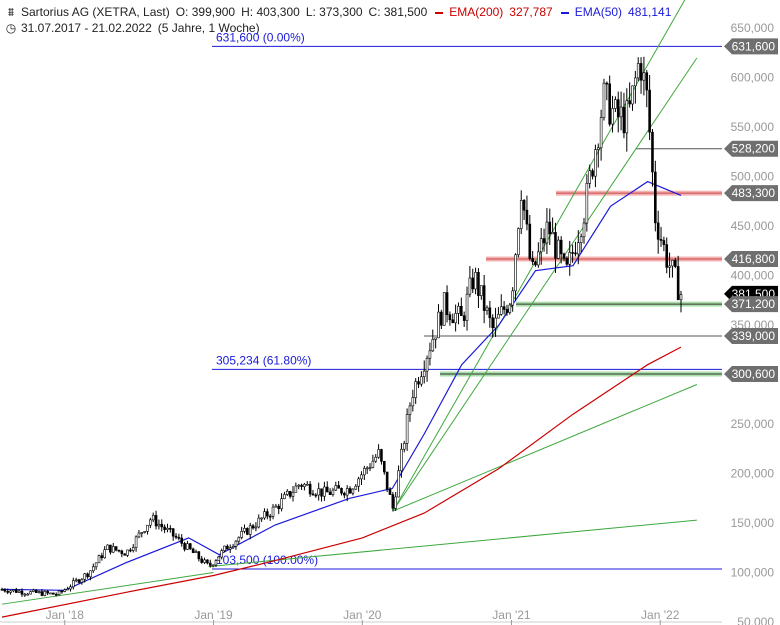  Describe the element at coordinates (213, 615) in the screenshot. I see `x-axis-tick-label: Jan '19` at that location.